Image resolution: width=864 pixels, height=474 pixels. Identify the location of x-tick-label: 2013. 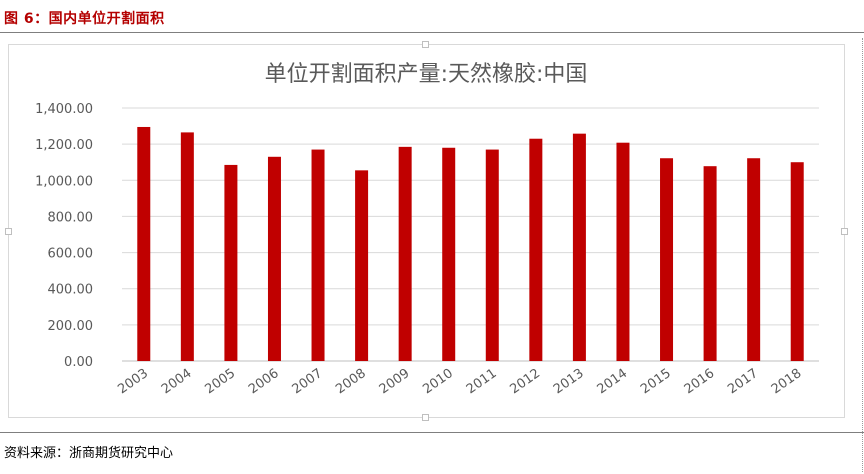
(569, 381).